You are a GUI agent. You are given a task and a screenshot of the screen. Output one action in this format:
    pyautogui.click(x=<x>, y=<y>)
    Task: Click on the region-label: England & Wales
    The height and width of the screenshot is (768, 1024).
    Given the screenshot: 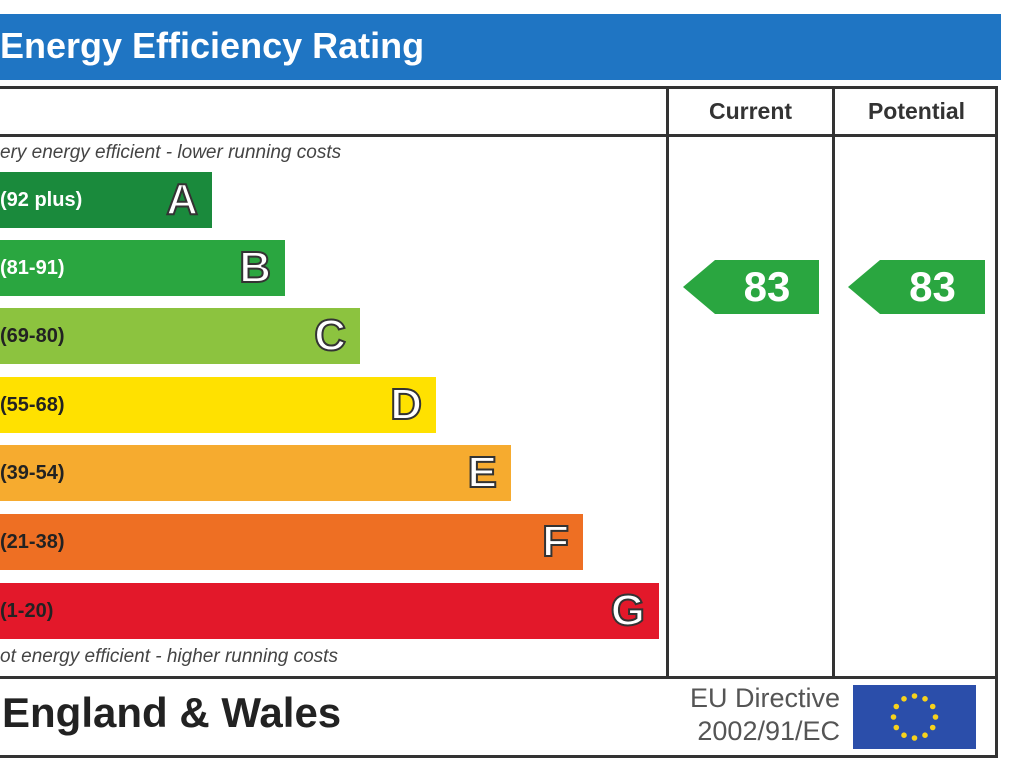 What is the action you would take?
    pyautogui.click(x=172, y=712)
    